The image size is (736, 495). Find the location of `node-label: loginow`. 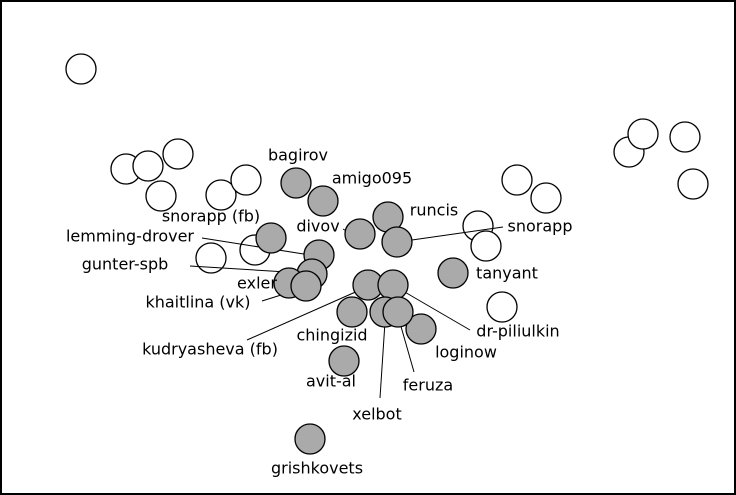

node-label: loginow is located at coordinates (466, 352).